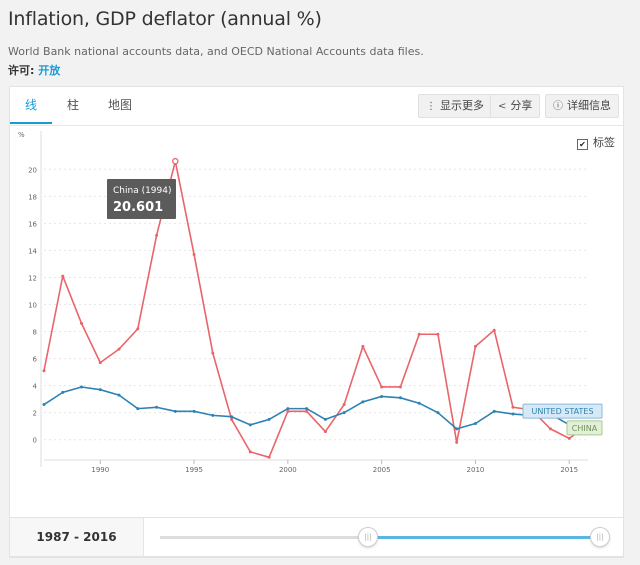 This screenshot has height=565, width=640. Describe the element at coordinates (589, 105) in the screenshot. I see `details-label: 详细信息` at that location.